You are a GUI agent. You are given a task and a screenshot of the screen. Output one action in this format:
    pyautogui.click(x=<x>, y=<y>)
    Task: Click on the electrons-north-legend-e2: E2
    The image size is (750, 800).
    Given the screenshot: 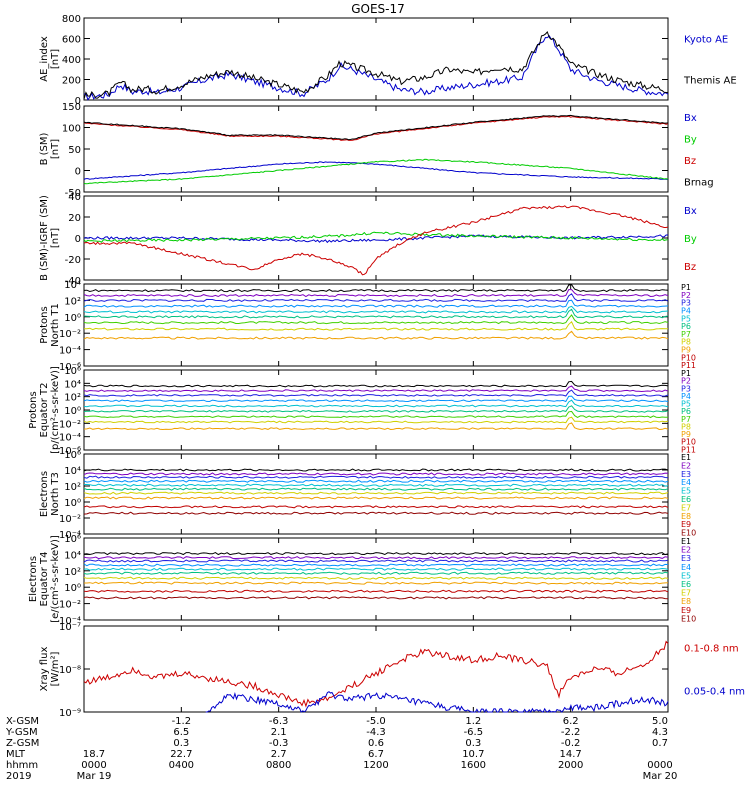 What is the action you would take?
    pyautogui.click(x=686, y=465)
    